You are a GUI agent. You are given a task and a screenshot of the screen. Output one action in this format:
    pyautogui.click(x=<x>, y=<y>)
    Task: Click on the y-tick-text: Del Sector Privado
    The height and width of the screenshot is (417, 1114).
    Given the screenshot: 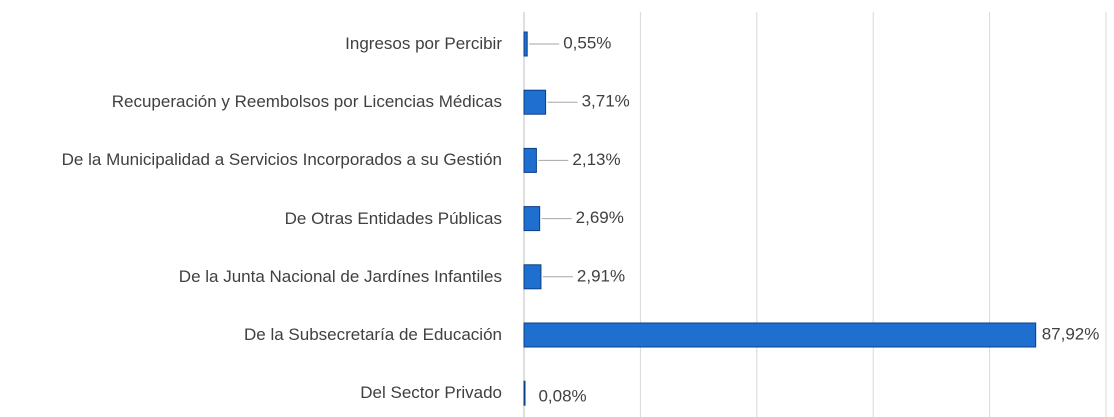 What is the action you would take?
    pyautogui.click(x=431, y=393)
    